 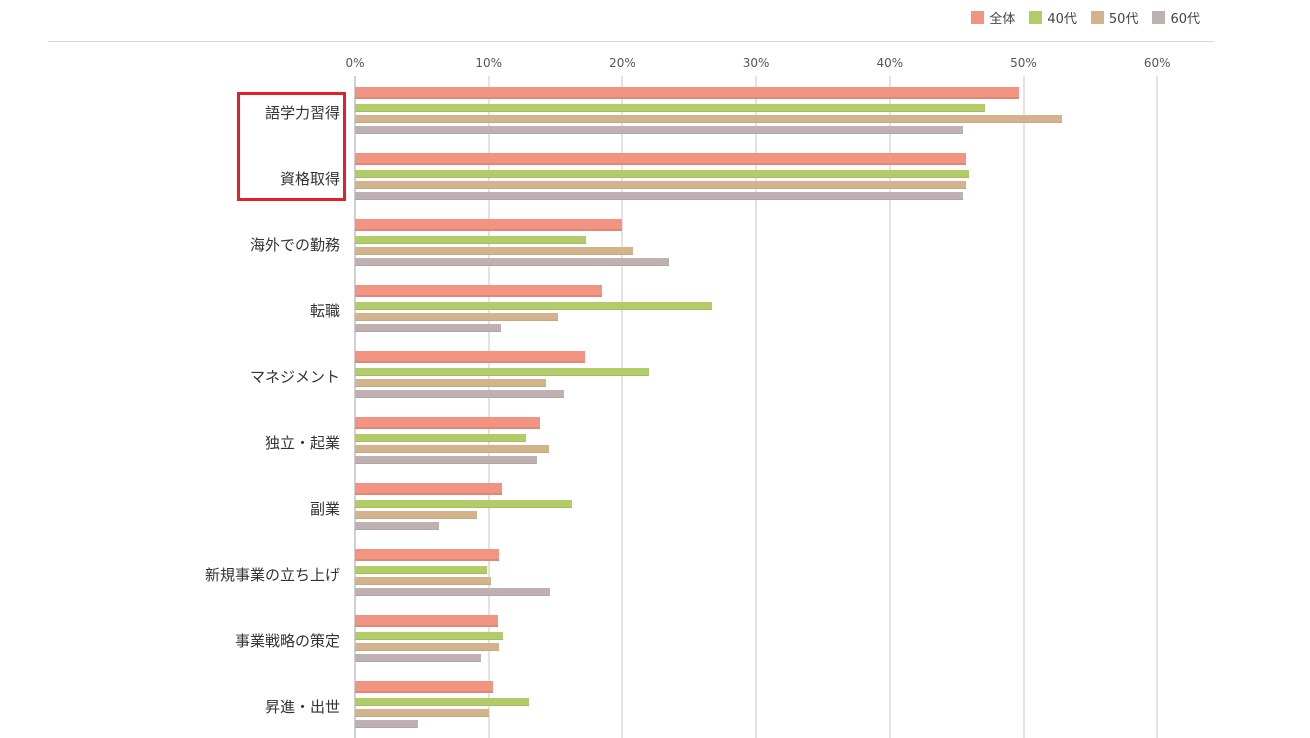 I want to click on x-tick-label: 0%, so click(x=355, y=63).